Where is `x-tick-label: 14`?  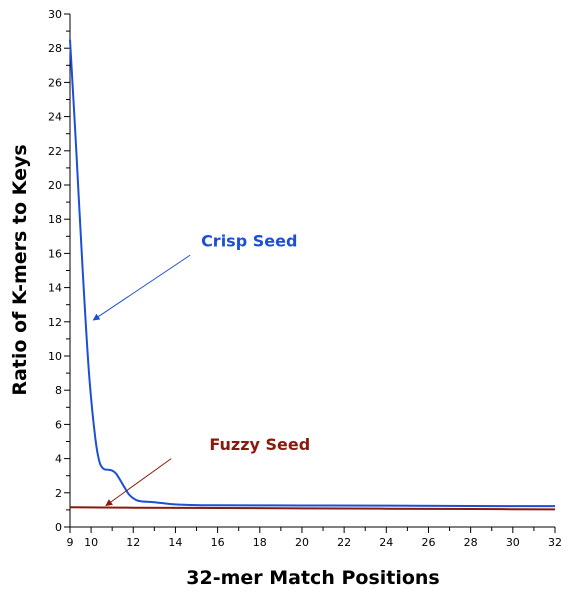 x-tick-label: 14 is located at coordinates (175, 542).